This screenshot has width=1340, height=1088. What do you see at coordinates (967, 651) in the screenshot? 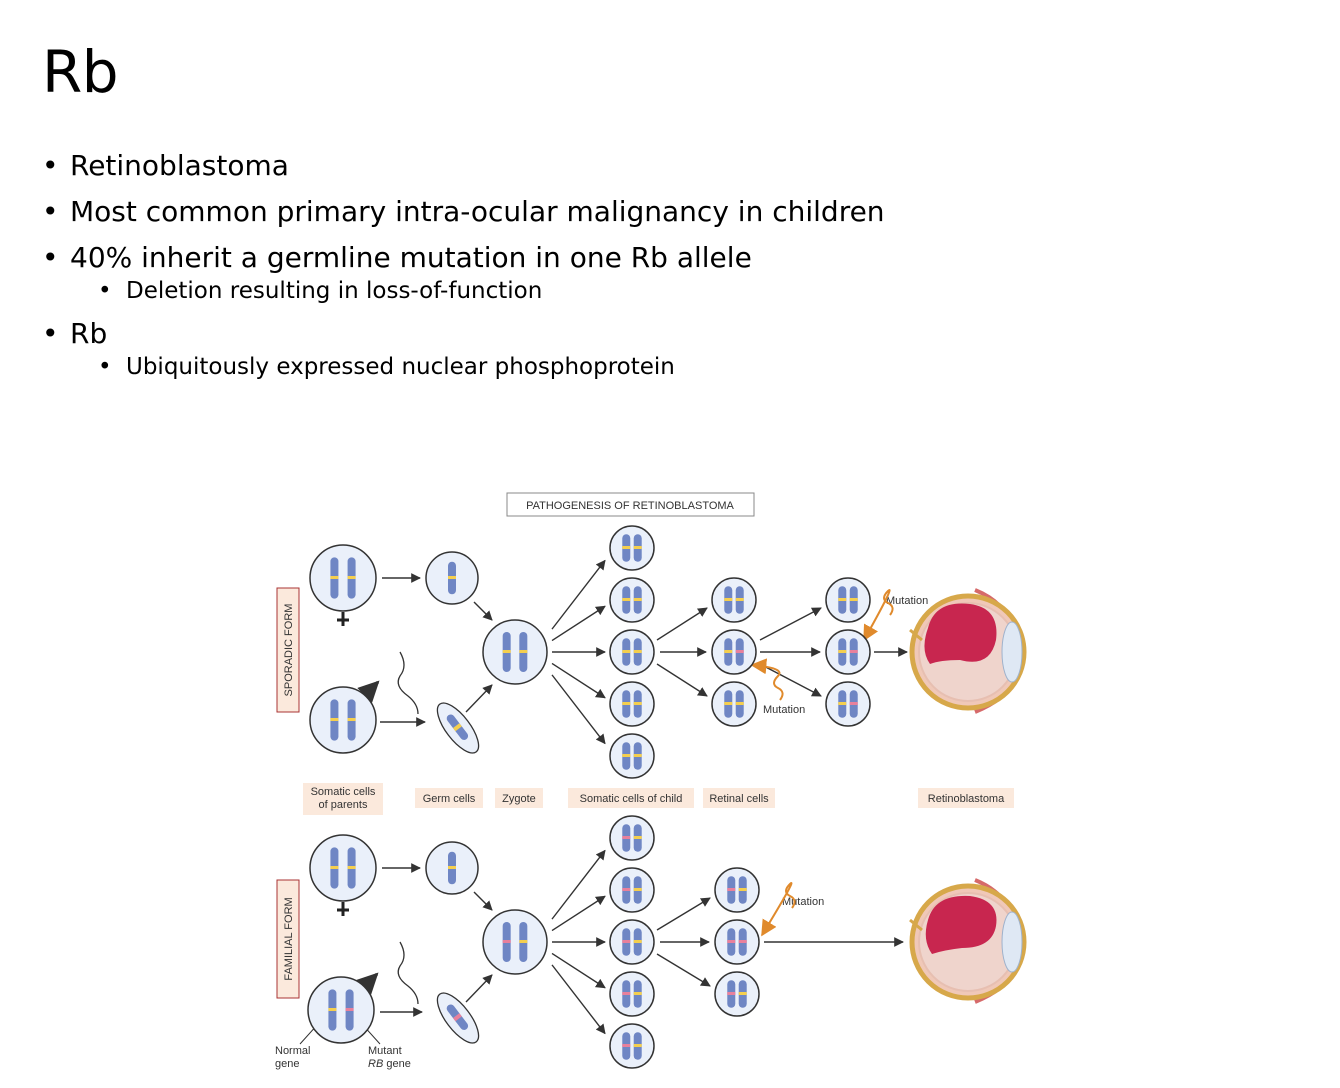
I see `eye-retinoblastoma-sporadic-icon` at bounding box center [967, 651].